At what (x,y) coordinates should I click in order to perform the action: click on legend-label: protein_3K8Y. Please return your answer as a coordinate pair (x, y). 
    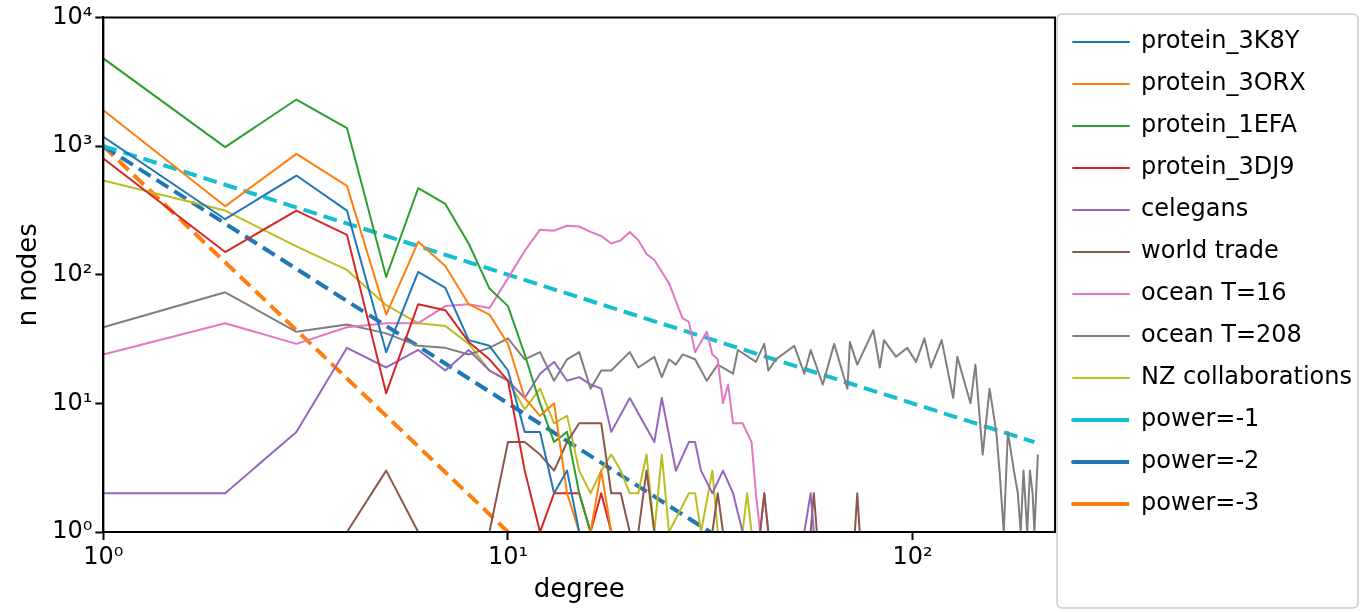
    Looking at the image, I should click on (1220, 40).